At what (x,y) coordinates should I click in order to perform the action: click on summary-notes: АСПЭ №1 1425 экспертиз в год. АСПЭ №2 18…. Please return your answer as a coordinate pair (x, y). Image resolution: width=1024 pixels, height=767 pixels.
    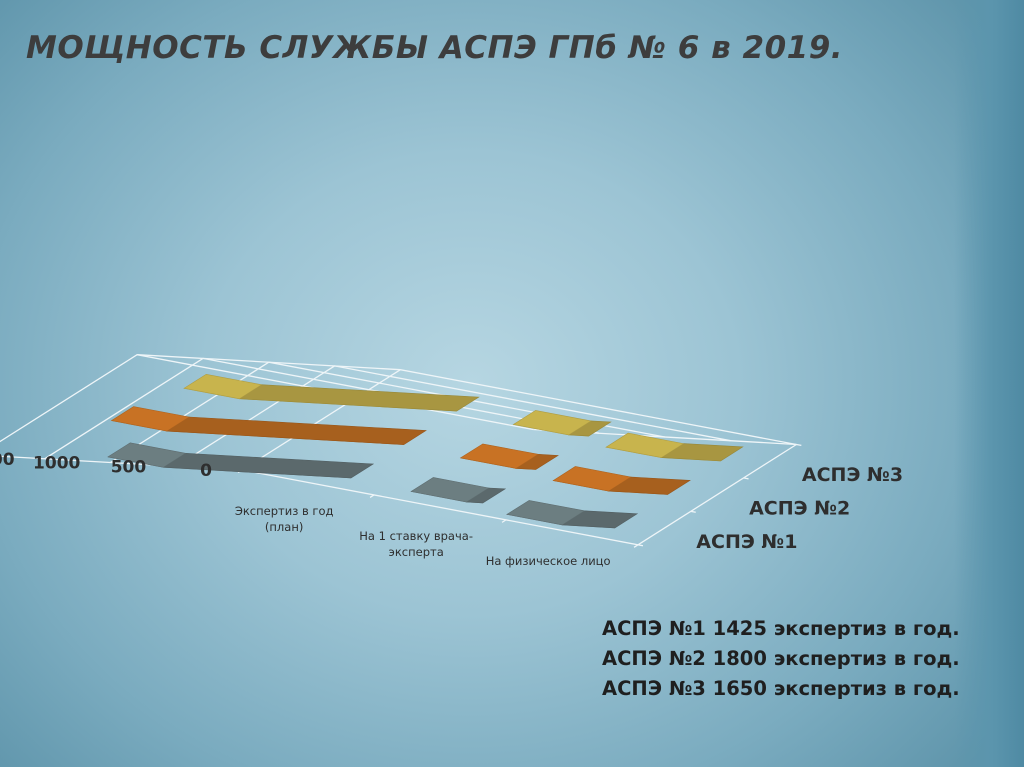
    Looking at the image, I should click on (781, 659).